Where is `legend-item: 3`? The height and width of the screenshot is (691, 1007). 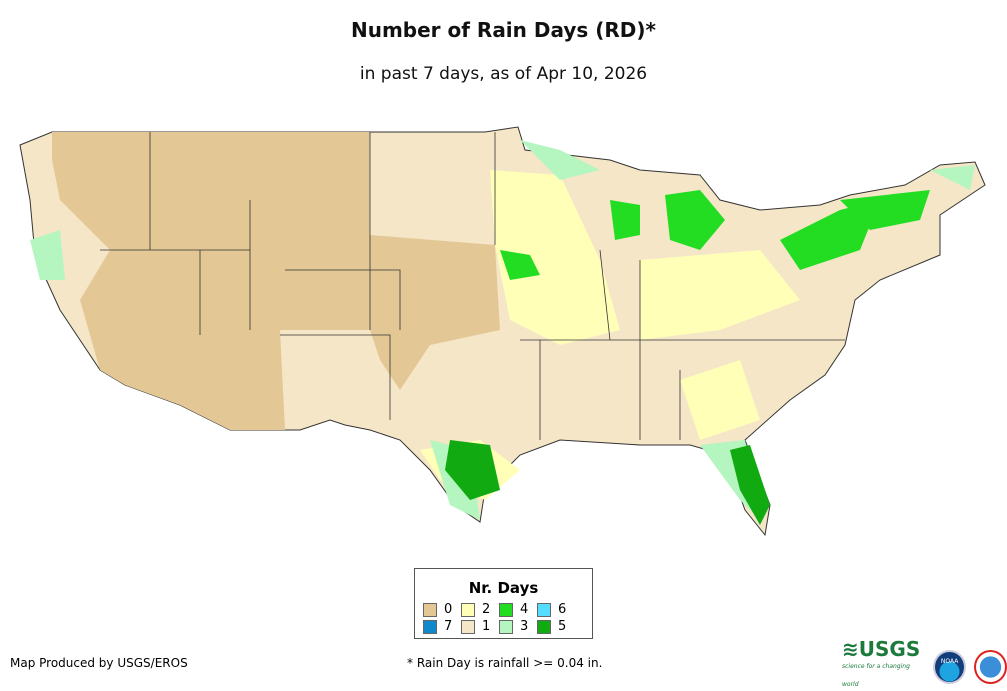
legend-item: 3 is located at coordinates (518, 626).